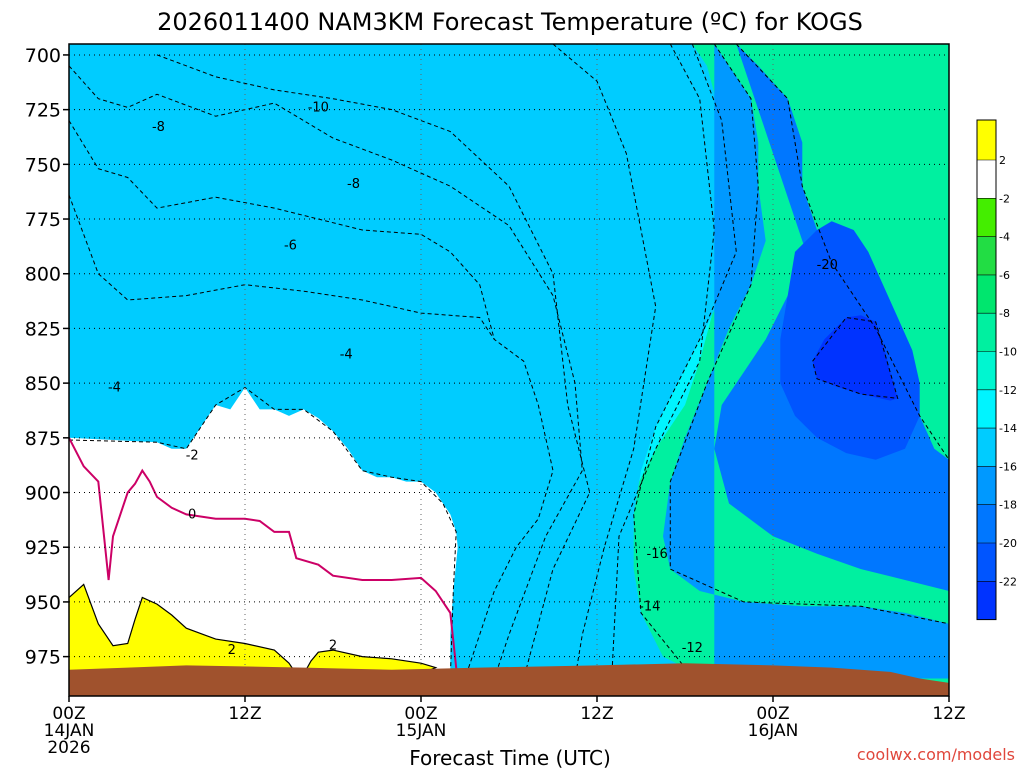  What do you see at coordinates (43, 329) in the screenshot?
I see `y-tick-label: 825` at bounding box center [43, 329].